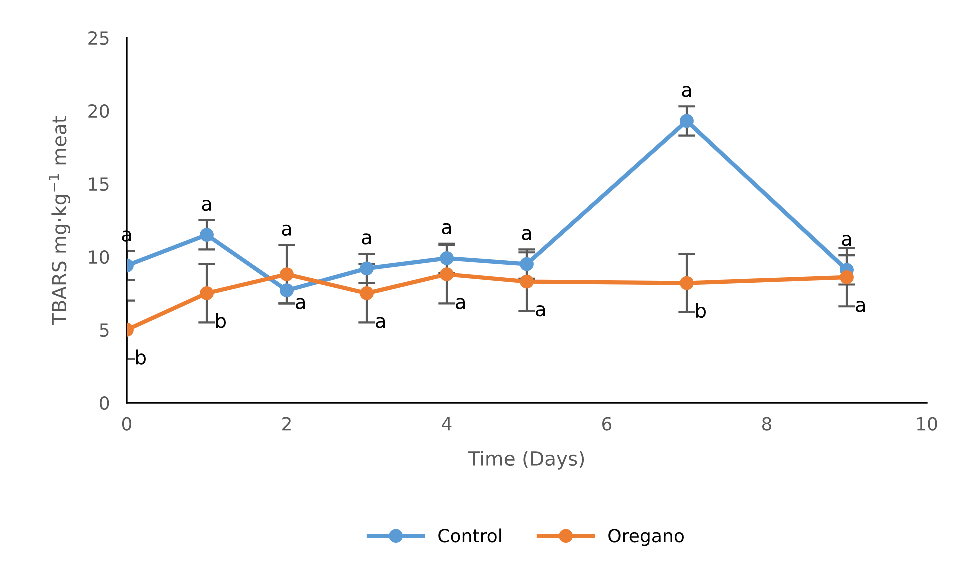 This screenshot has width=957, height=579. Describe the element at coordinates (99, 257) in the screenshot. I see `y-tick-label: 10` at that location.